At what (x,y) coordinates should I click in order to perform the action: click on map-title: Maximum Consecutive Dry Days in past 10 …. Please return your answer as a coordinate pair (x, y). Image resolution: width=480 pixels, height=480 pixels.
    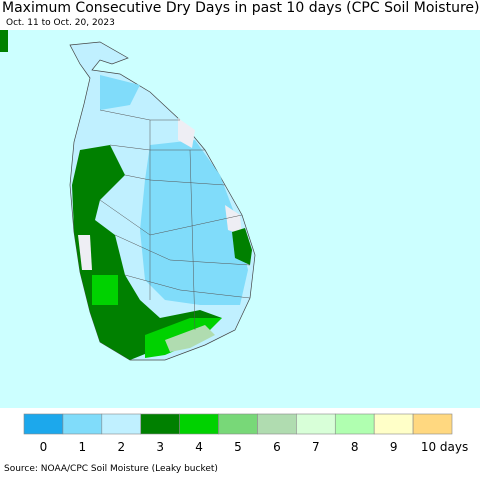
    Looking at the image, I should click on (240, 8).